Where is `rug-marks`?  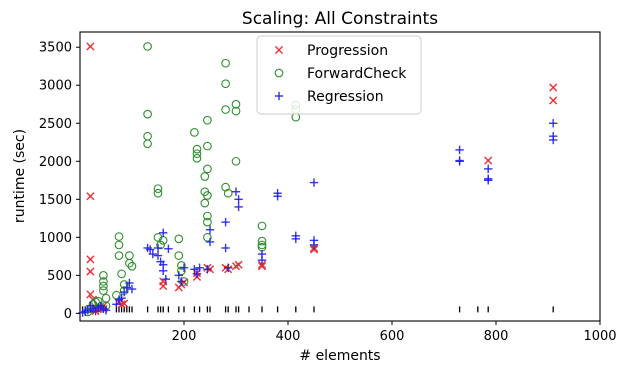
rug-marks is located at coordinates (317, 309).